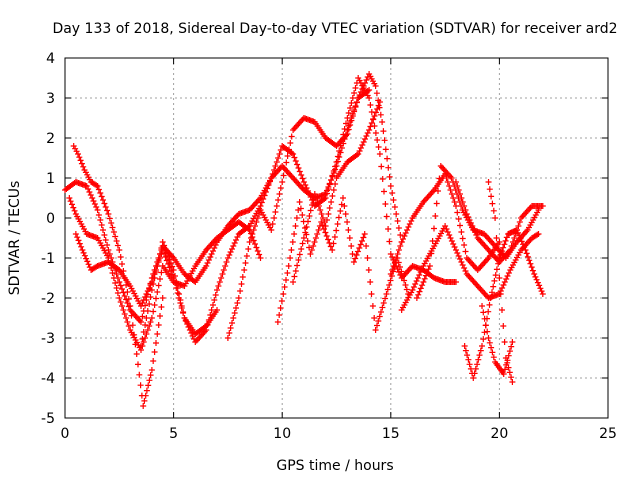 Image resolution: width=640 pixels, height=480 pixels. What do you see at coordinates (499, 434) in the screenshot?
I see `x-tick-label: 20` at bounding box center [499, 434].